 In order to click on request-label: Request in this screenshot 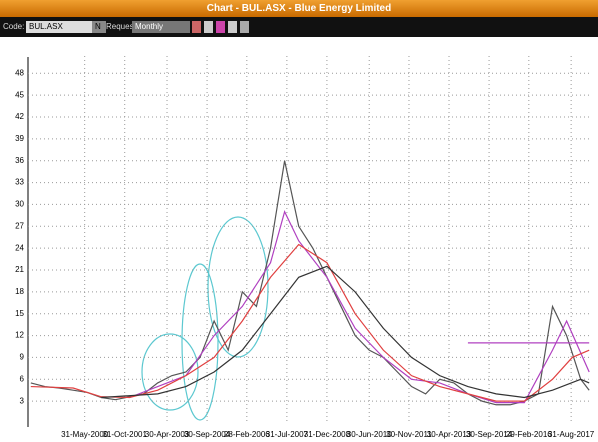, I will do `click(121, 26)`.